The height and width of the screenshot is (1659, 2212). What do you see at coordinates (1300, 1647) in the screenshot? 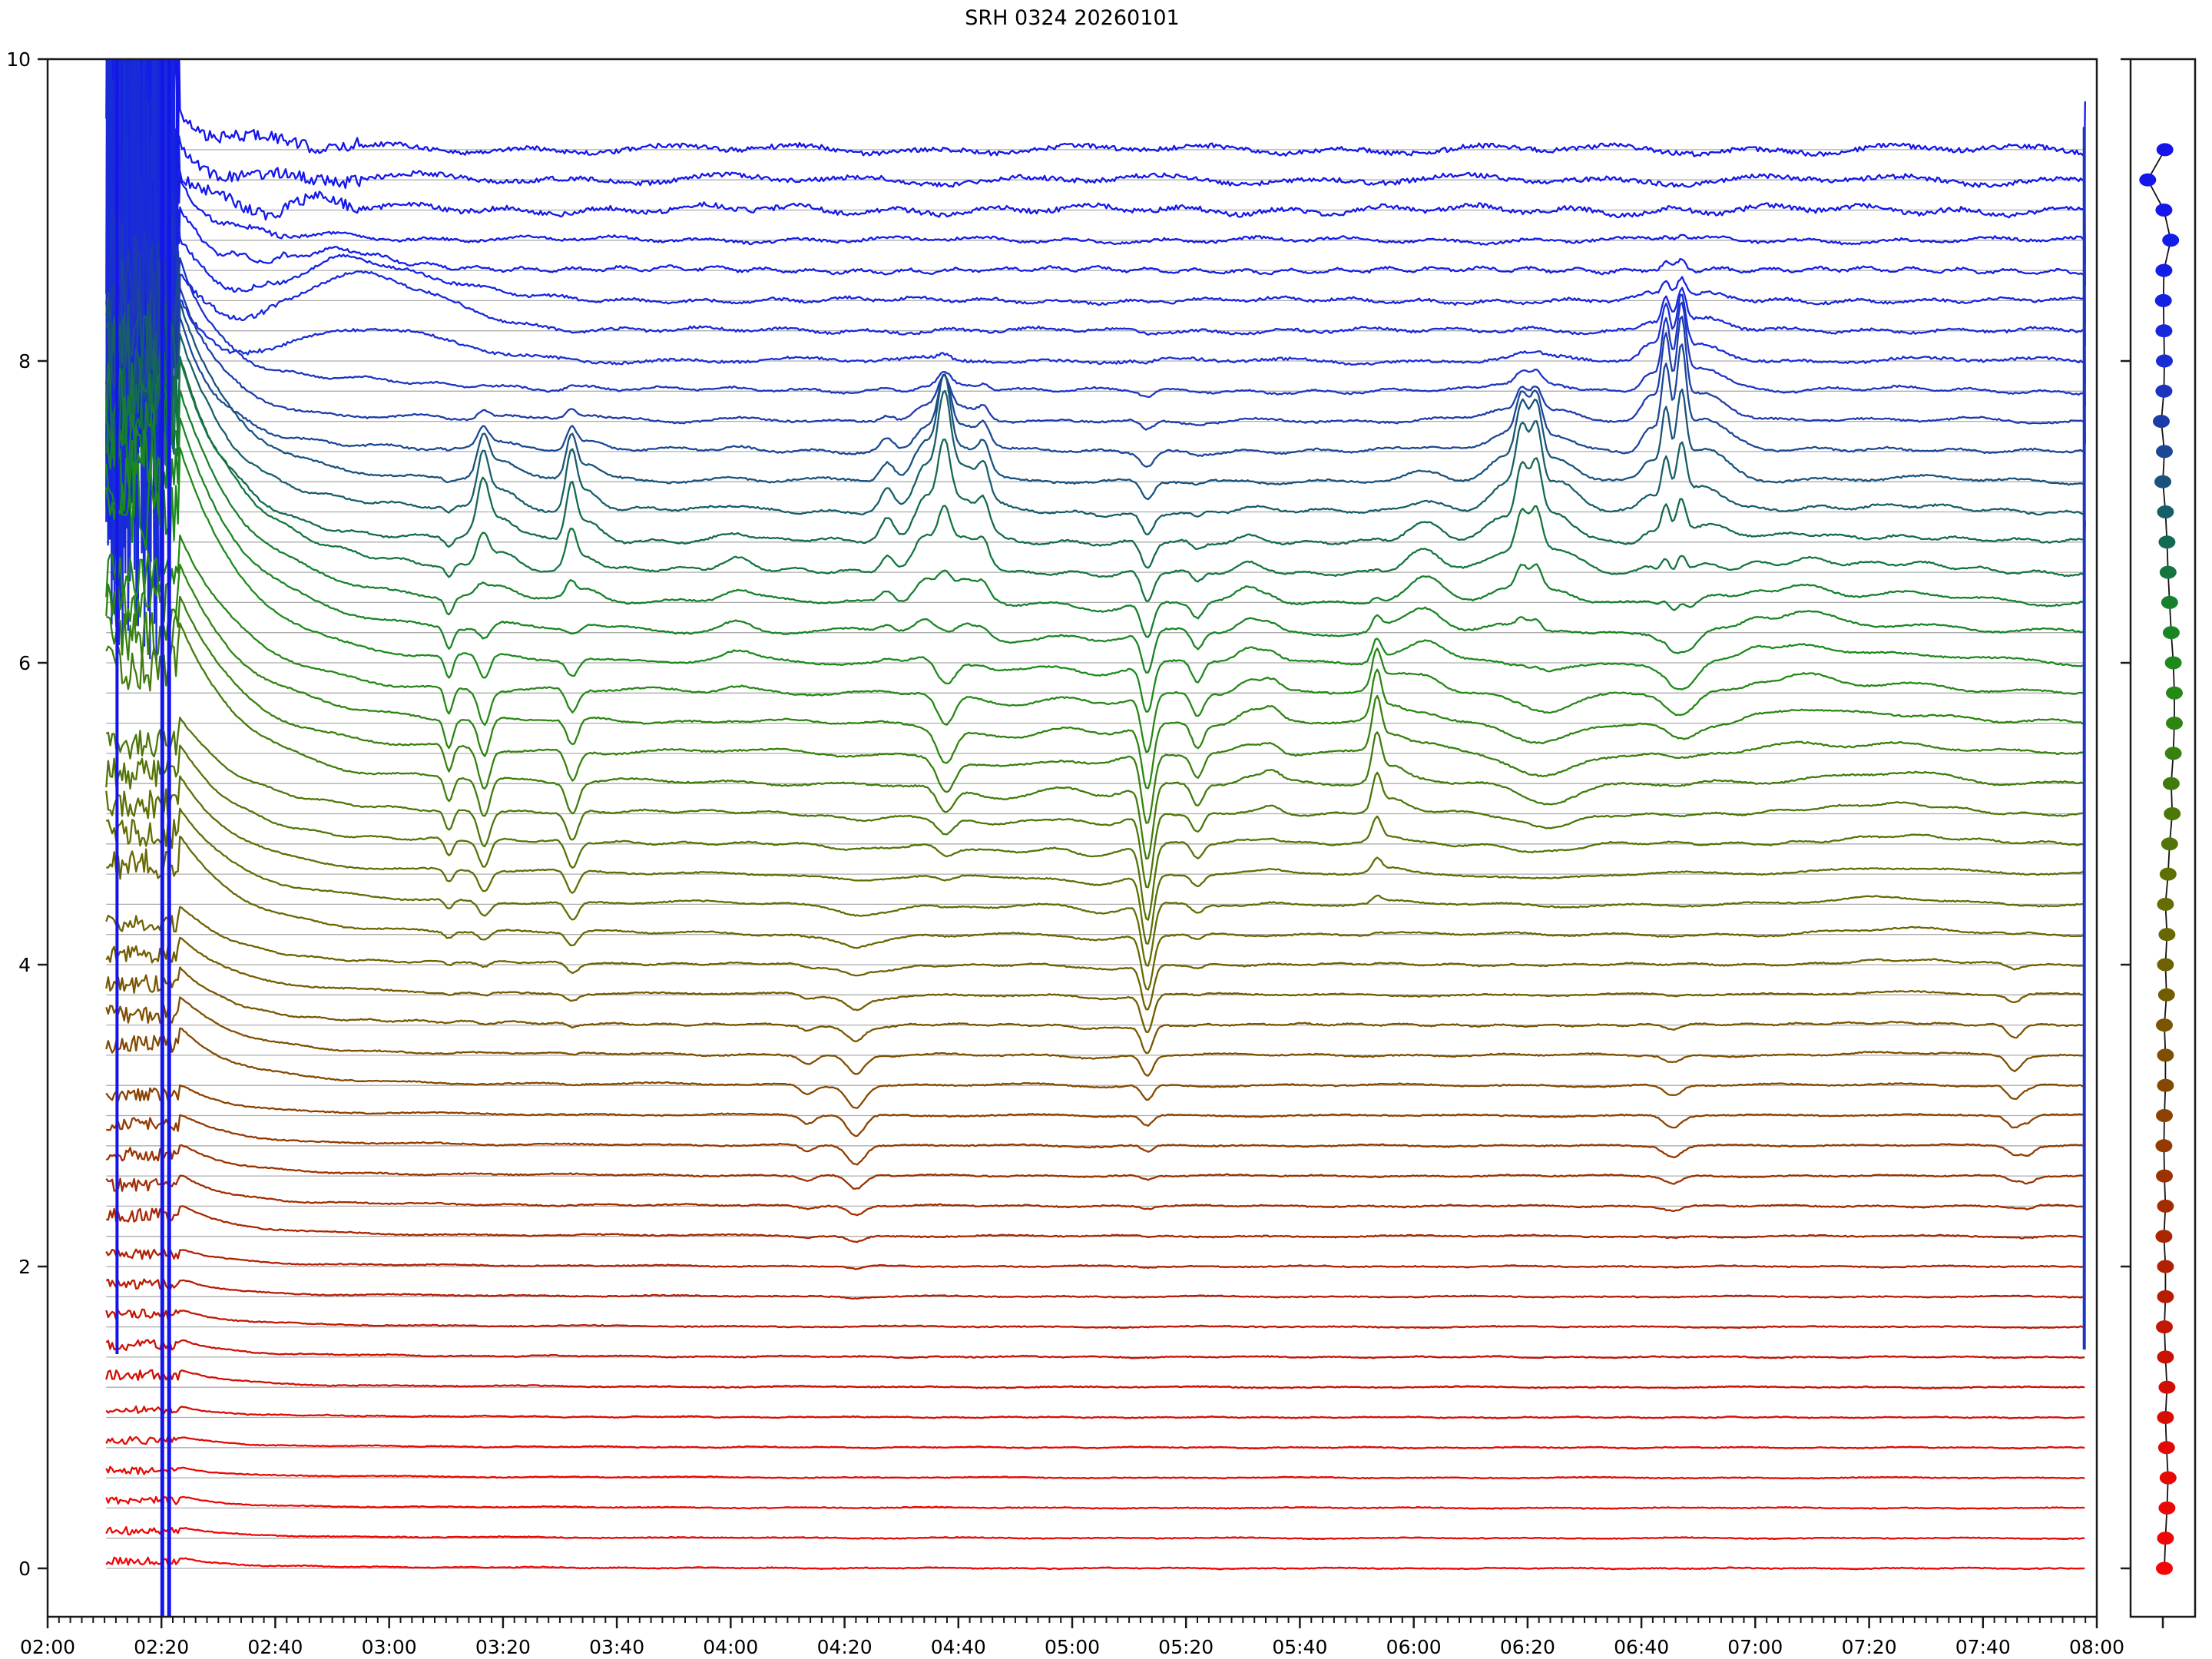
I see `x-tick-label: 05:40` at bounding box center [1300, 1647].